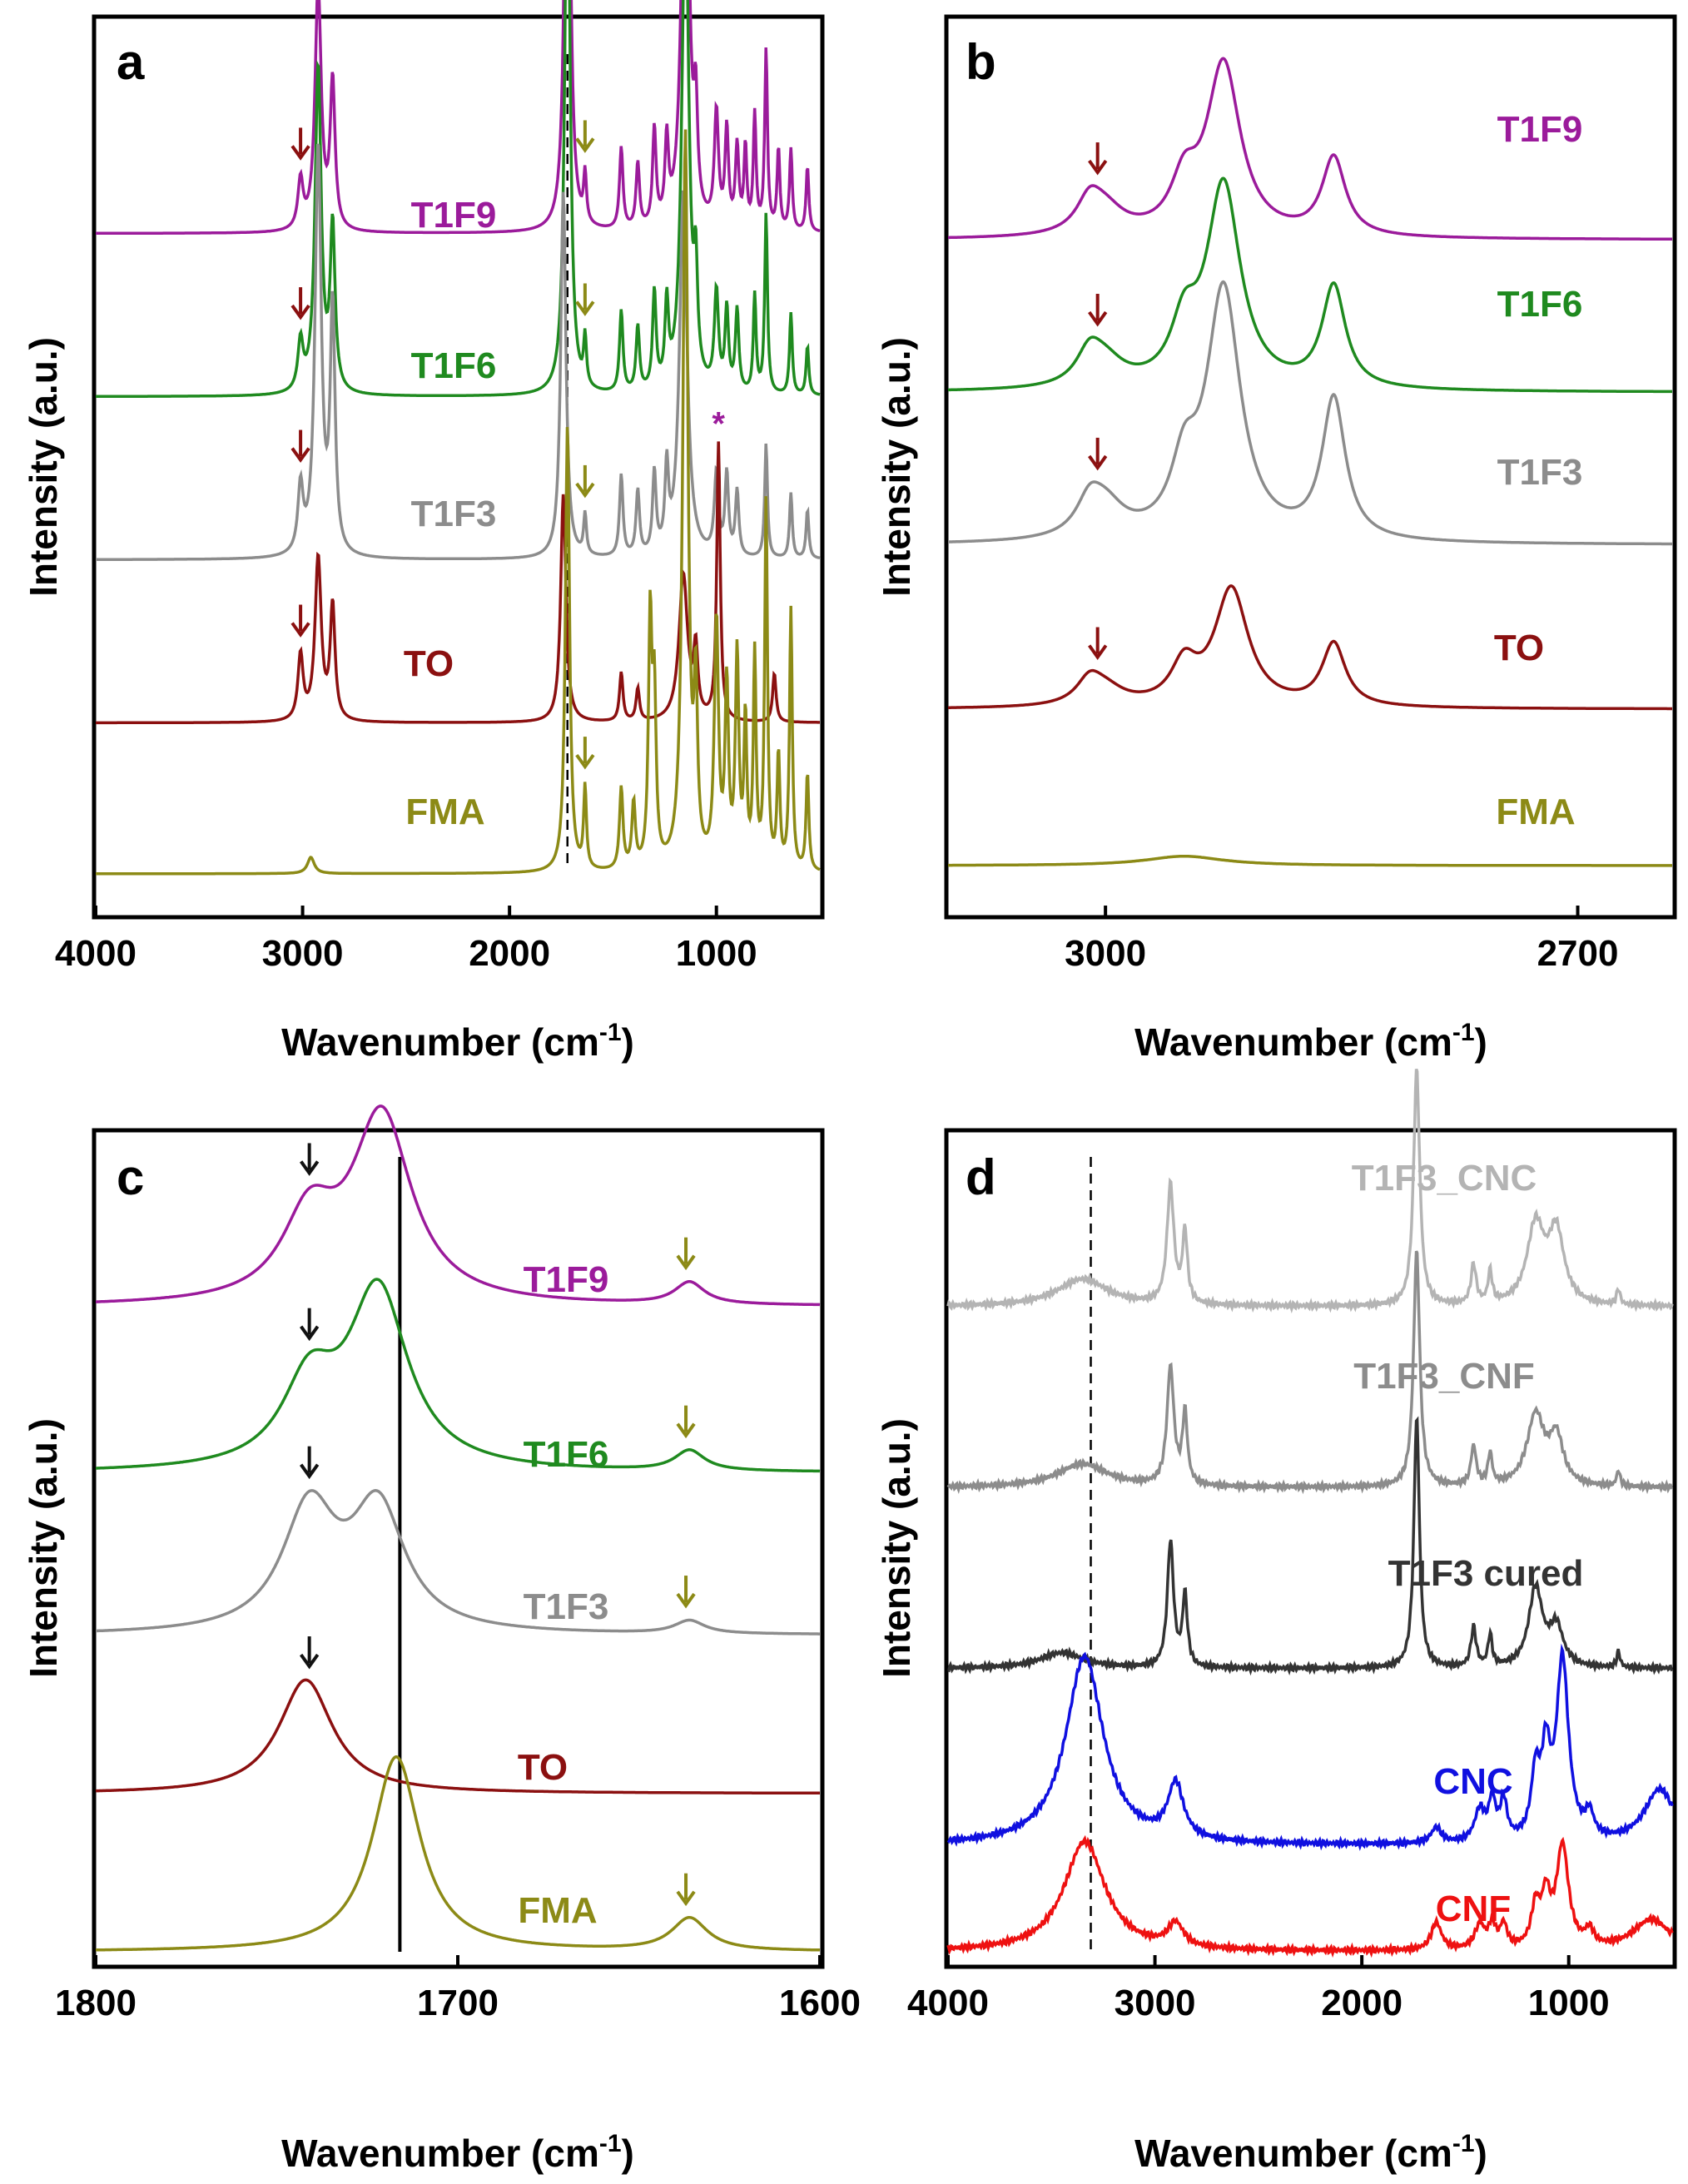 This screenshot has height=2184, width=1688. Describe the element at coordinates (981, 62) in the screenshot. I see `panel-b-letter: b` at that location.